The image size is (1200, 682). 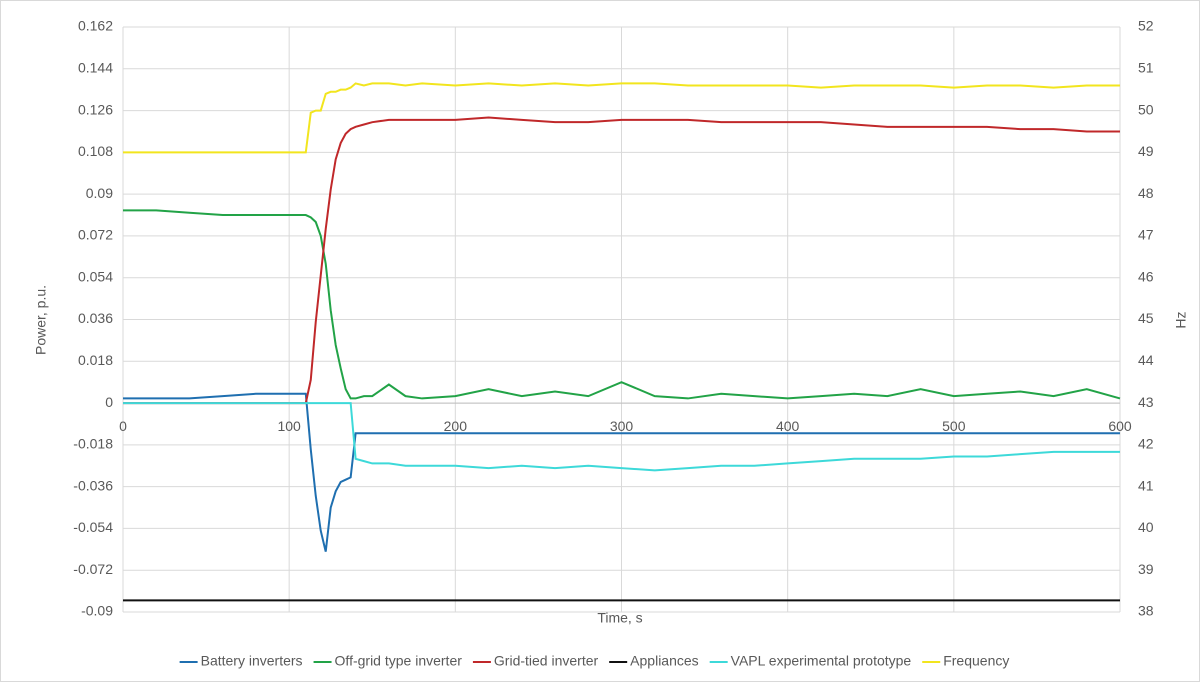 What do you see at coordinates (99, 193) in the screenshot?
I see `y-tick-label: 0.09` at bounding box center [99, 193].